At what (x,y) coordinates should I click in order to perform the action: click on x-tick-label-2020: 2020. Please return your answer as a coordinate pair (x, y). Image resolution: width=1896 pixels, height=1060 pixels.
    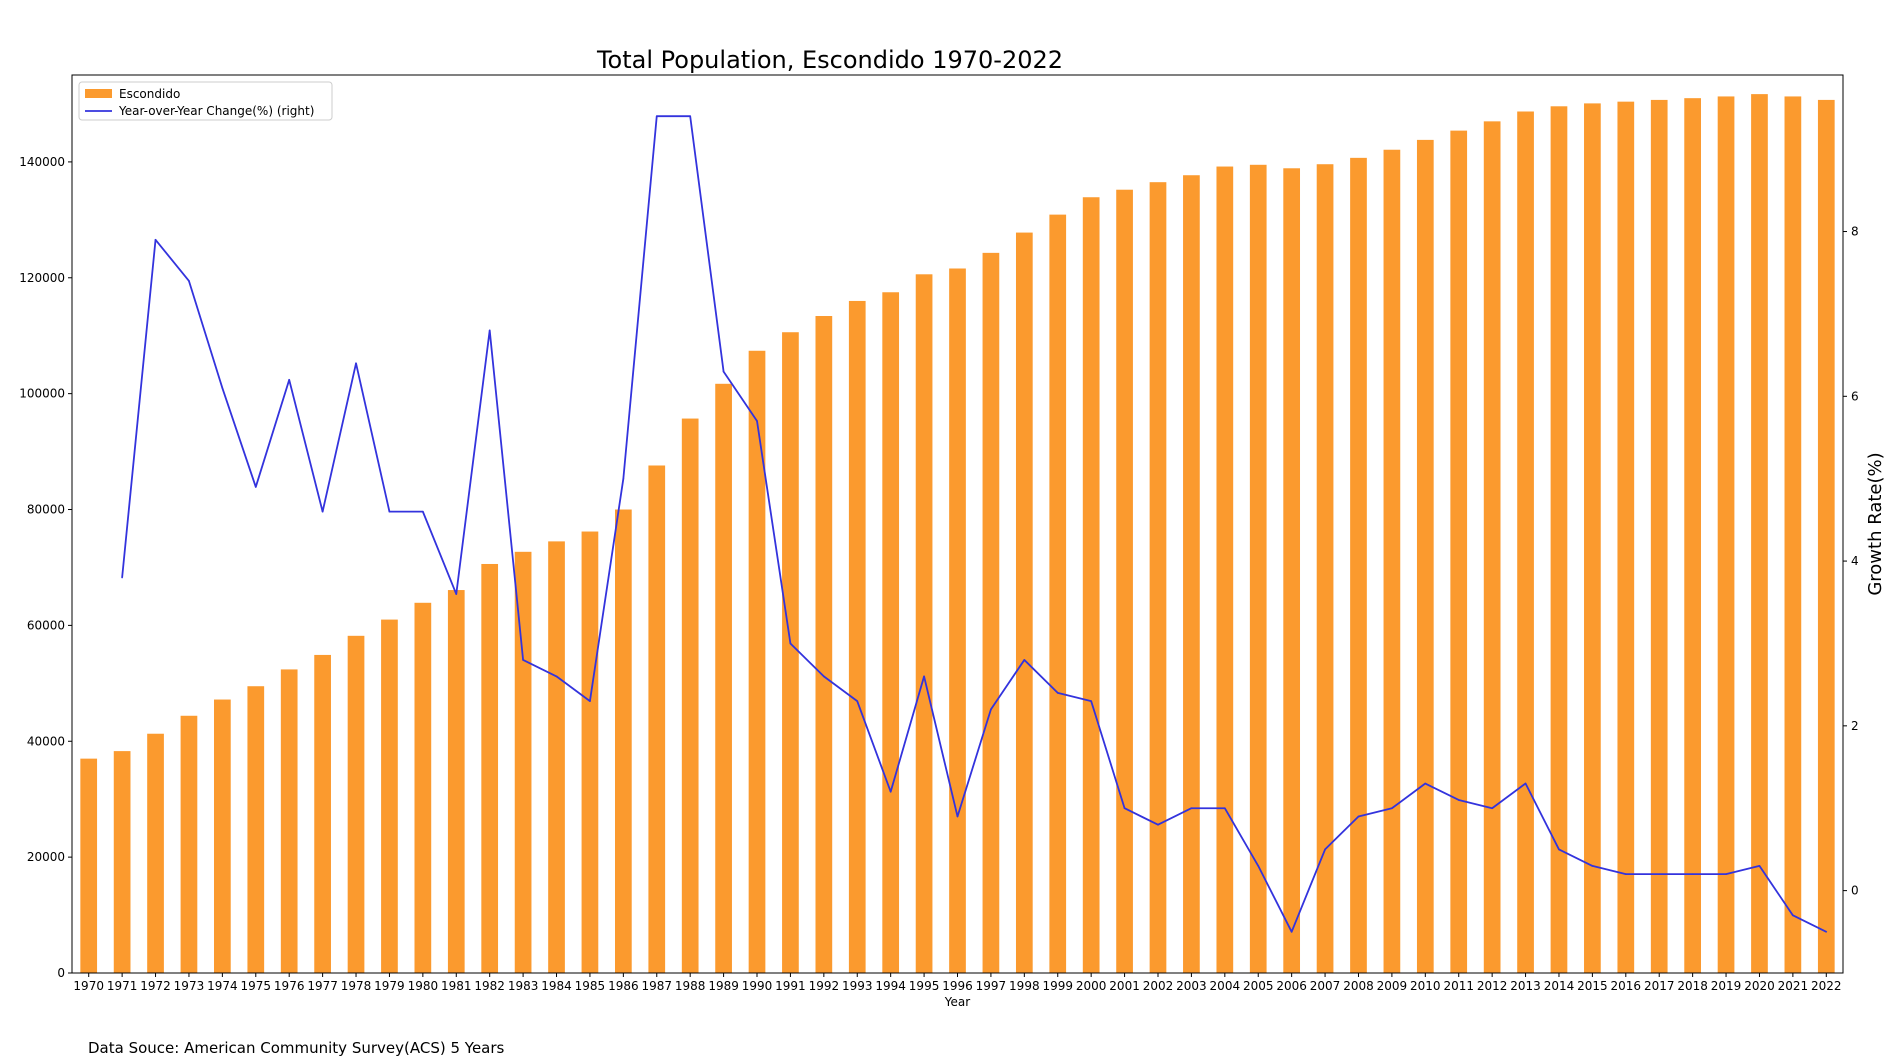
    Looking at the image, I should click on (1759, 986).